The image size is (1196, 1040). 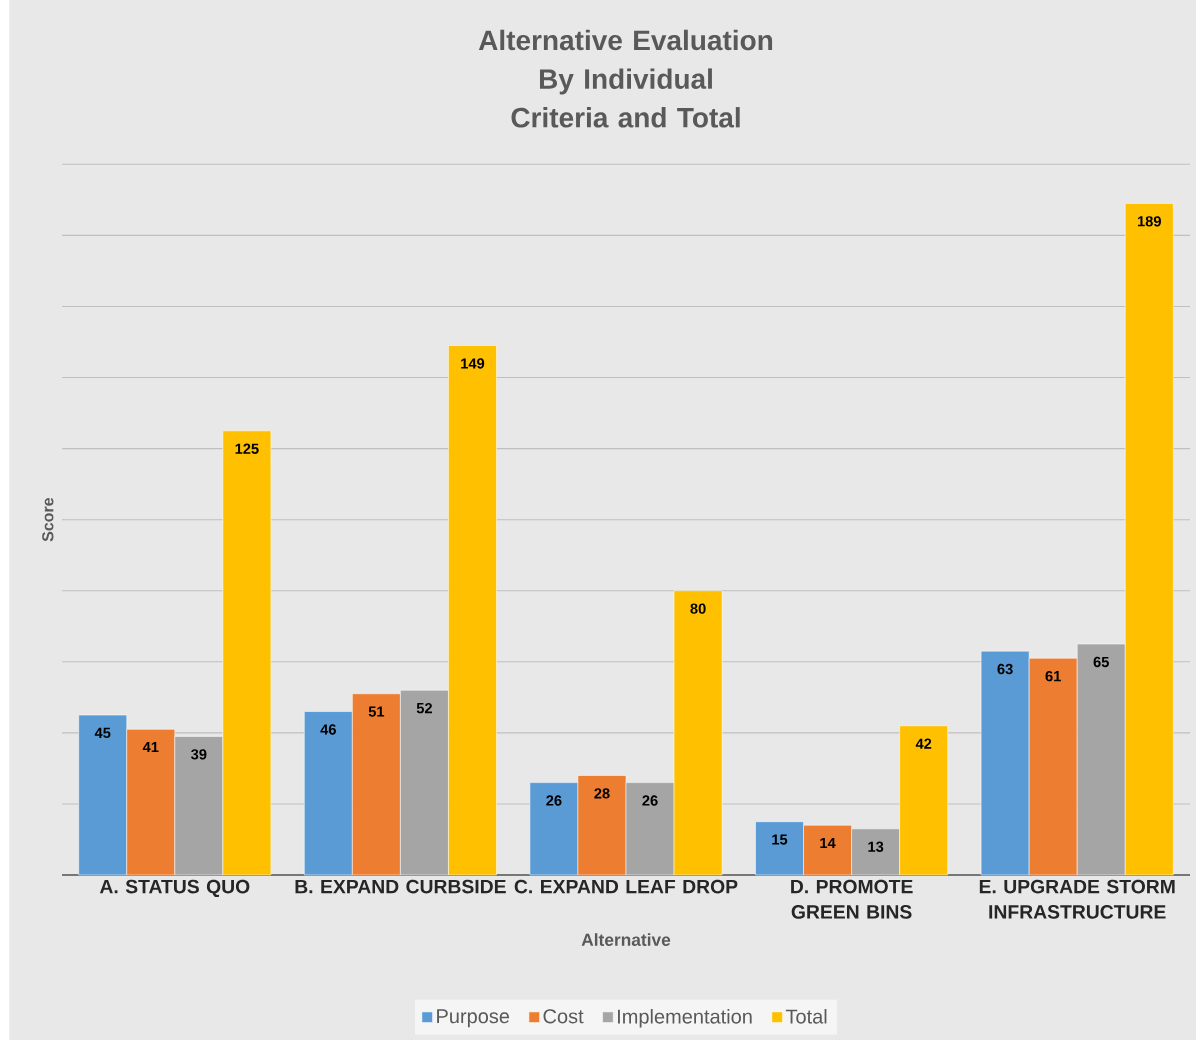 What do you see at coordinates (174, 888) in the screenshot?
I see `x-tick-label: A. STATUS QUO` at bounding box center [174, 888].